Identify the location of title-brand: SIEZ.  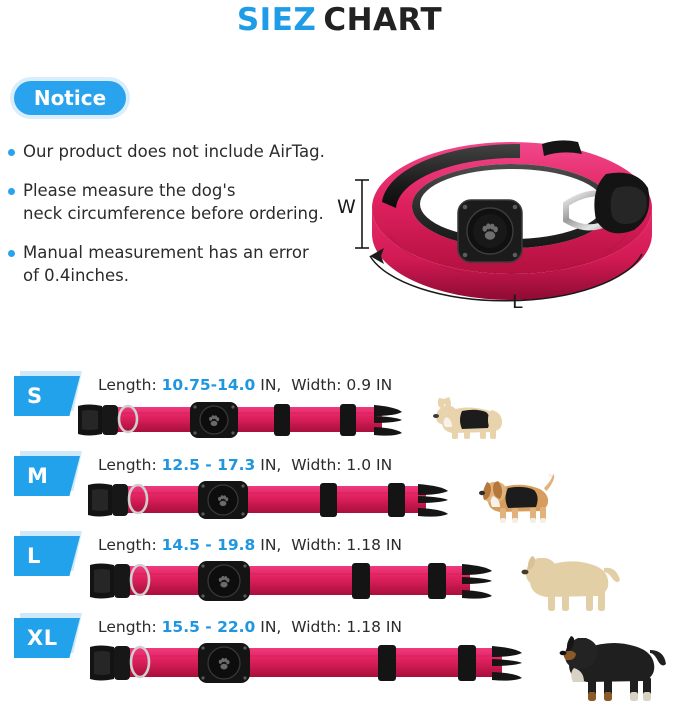
(276, 20).